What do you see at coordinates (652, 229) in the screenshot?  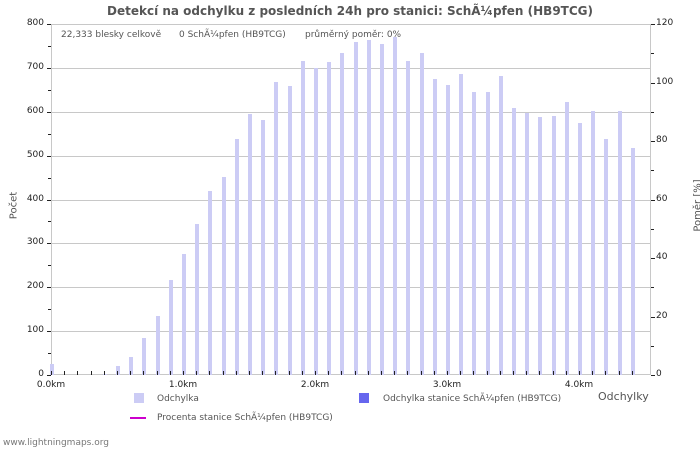 I see `y-right-minor-tick` at bounding box center [652, 229].